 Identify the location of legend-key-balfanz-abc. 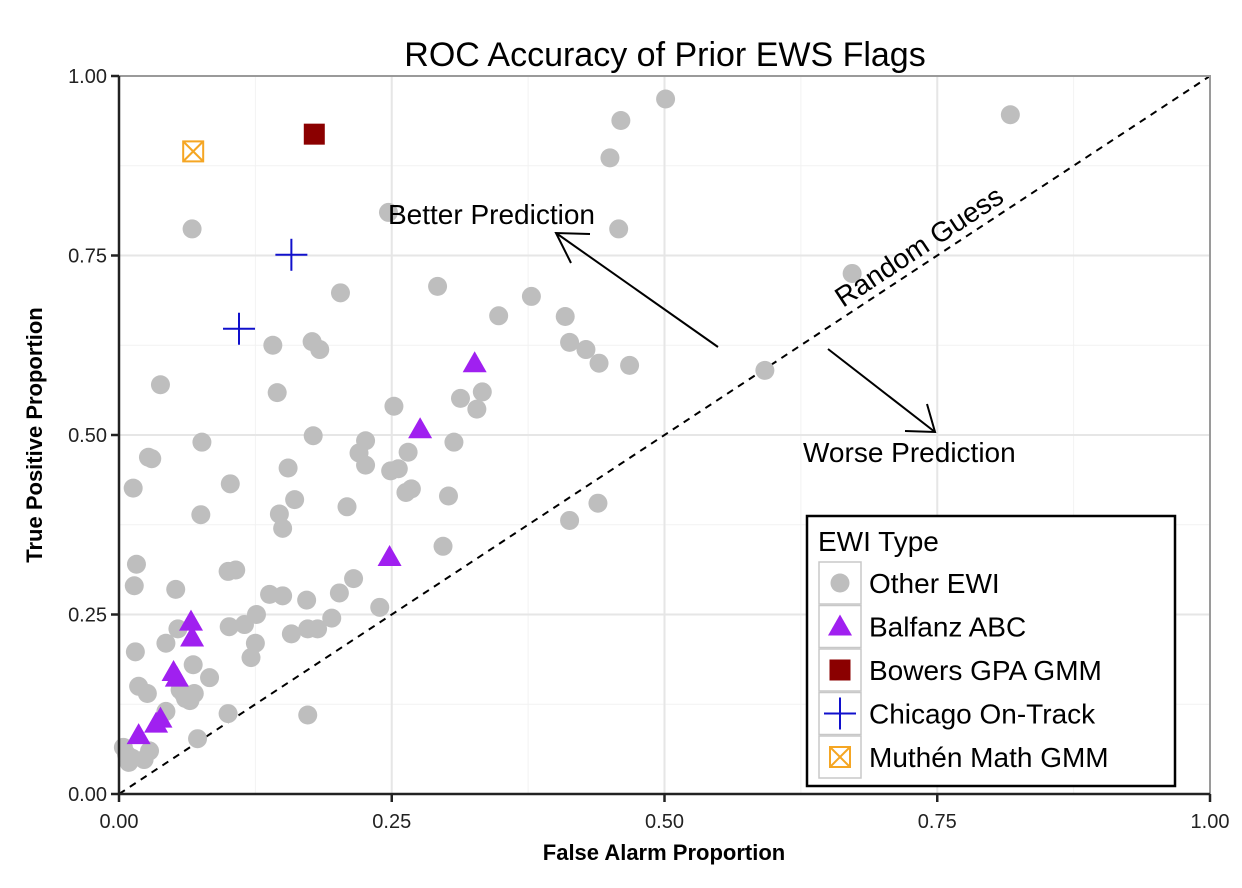
(840, 625).